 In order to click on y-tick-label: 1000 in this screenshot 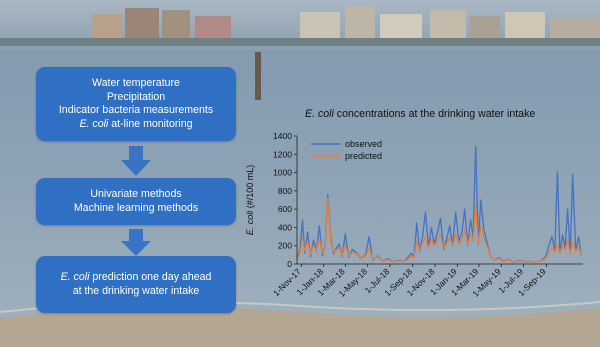, I will do `click(282, 173)`.